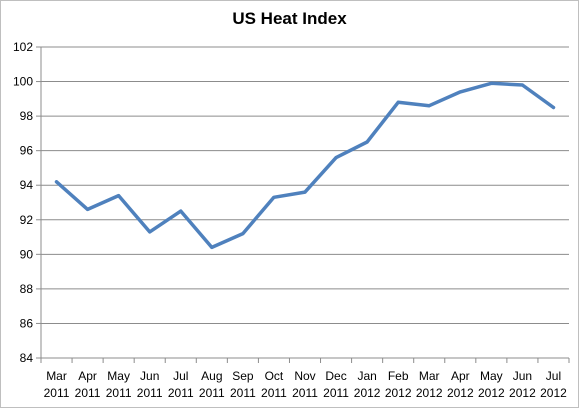 This screenshot has width=579, height=408. Describe the element at coordinates (23, 47) in the screenshot. I see `y-tick-label: 102` at that location.